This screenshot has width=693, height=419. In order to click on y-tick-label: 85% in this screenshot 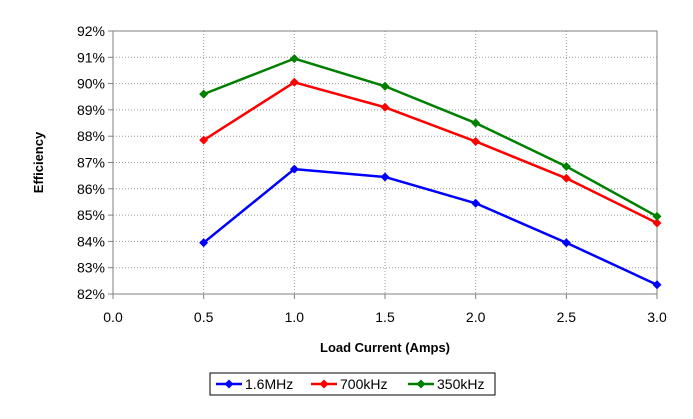, I will do `click(91, 215)`.